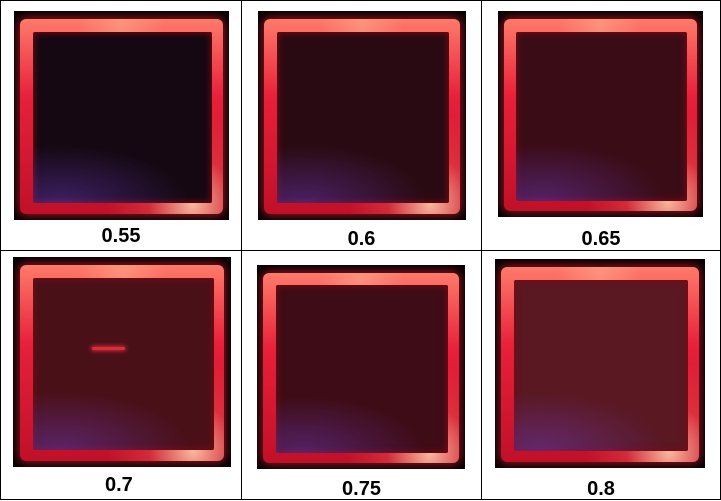 This screenshot has width=721, height=501. What do you see at coordinates (119, 485) in the screenshot?
I see `panel-label: 0.7` at bounding box center [119, 485].